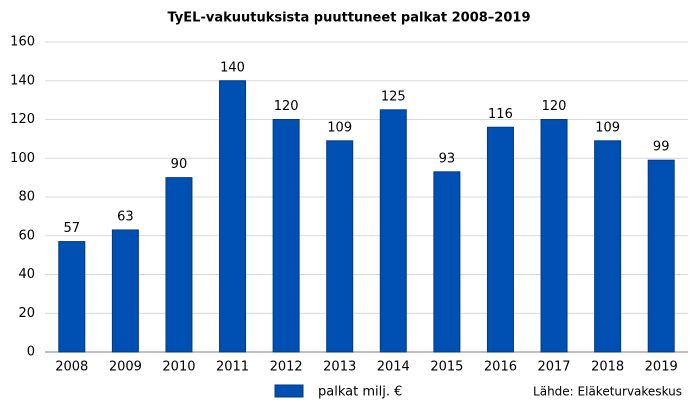  Describe the element at coordinates (31, 352) in the screenshot. I see `y-tick-label: 0` at that location.